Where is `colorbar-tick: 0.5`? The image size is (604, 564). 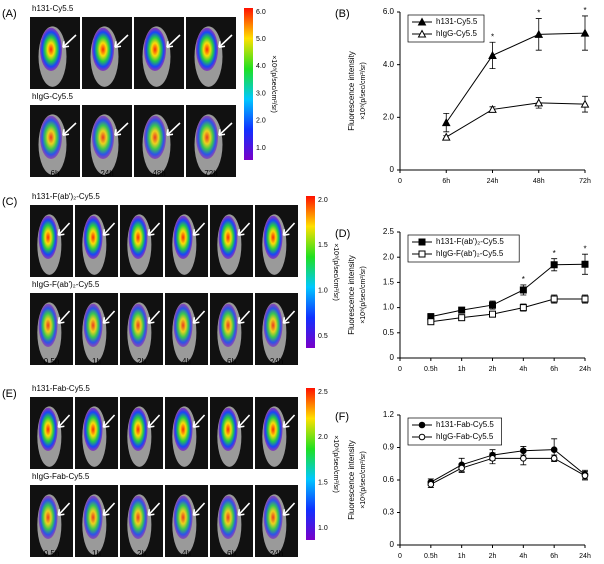
colorbar-tick: 0.5 is located at coordinates (323, 336).